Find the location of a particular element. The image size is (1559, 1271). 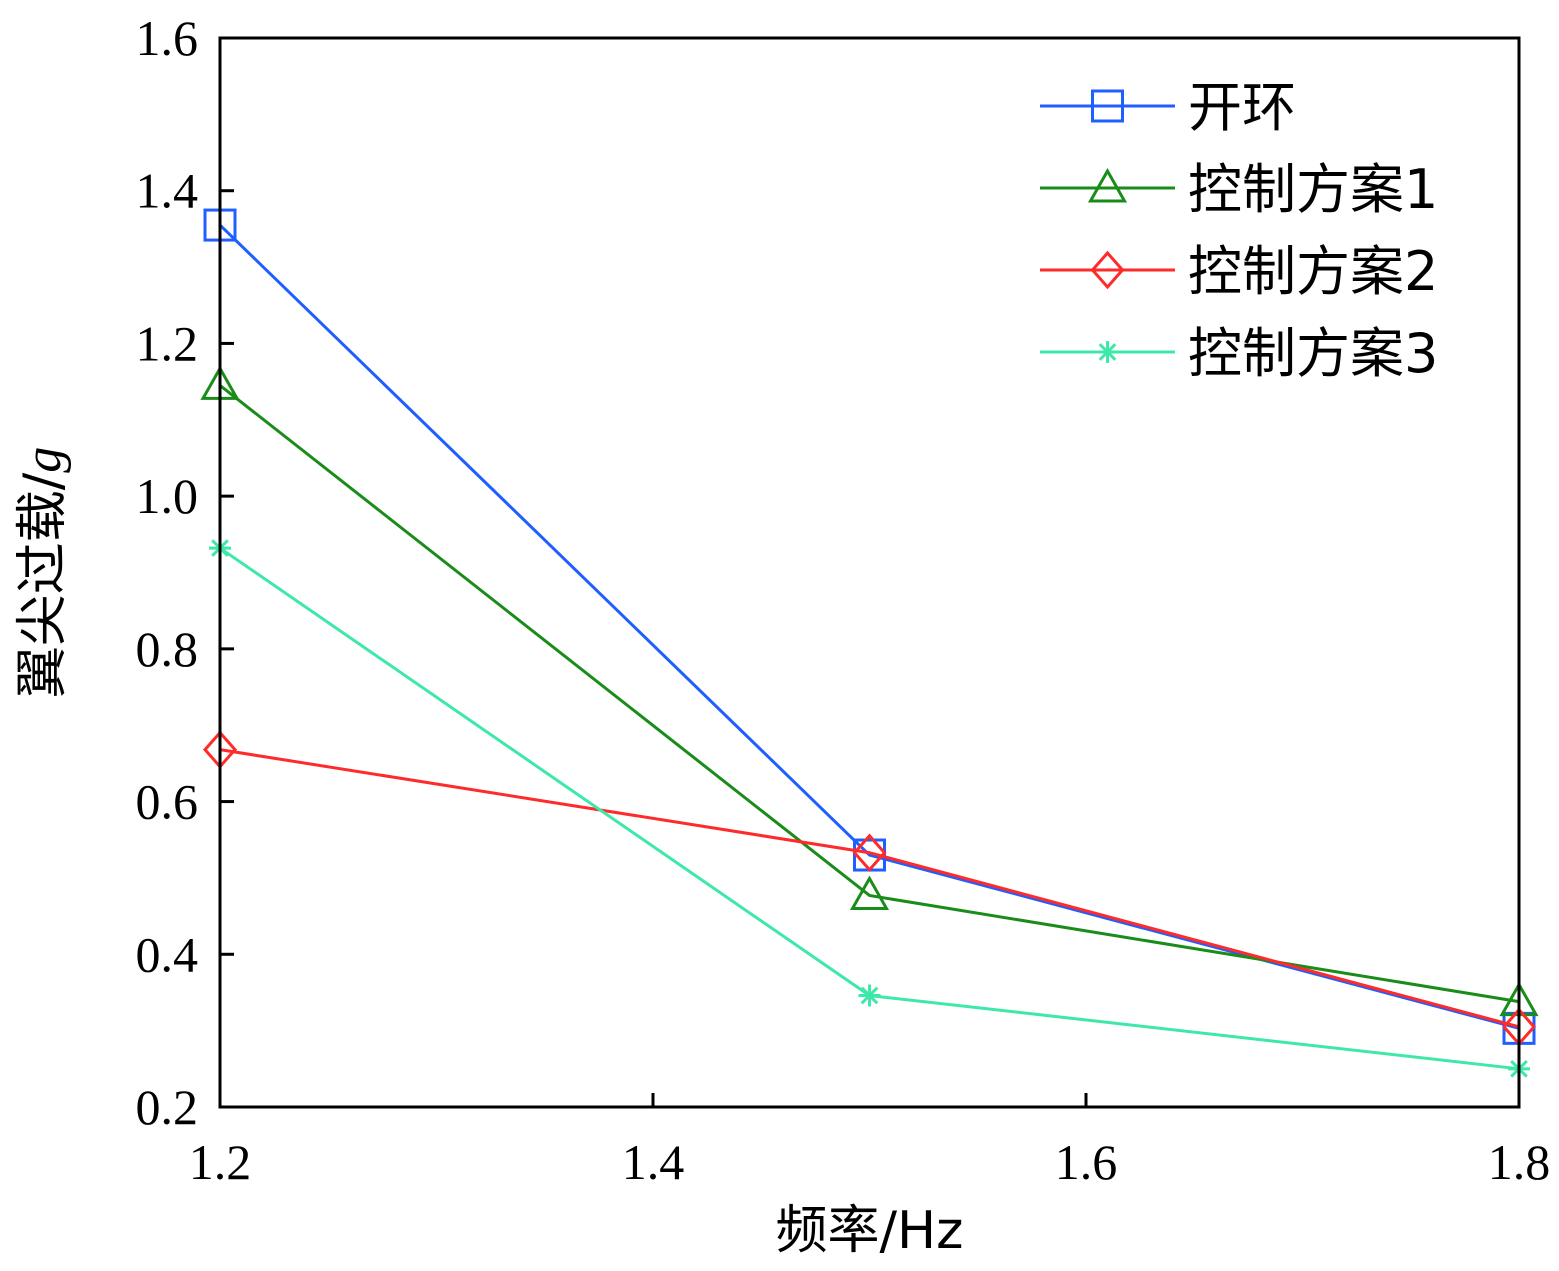

y-axis-unit: g is located at coordinates (43, 460).